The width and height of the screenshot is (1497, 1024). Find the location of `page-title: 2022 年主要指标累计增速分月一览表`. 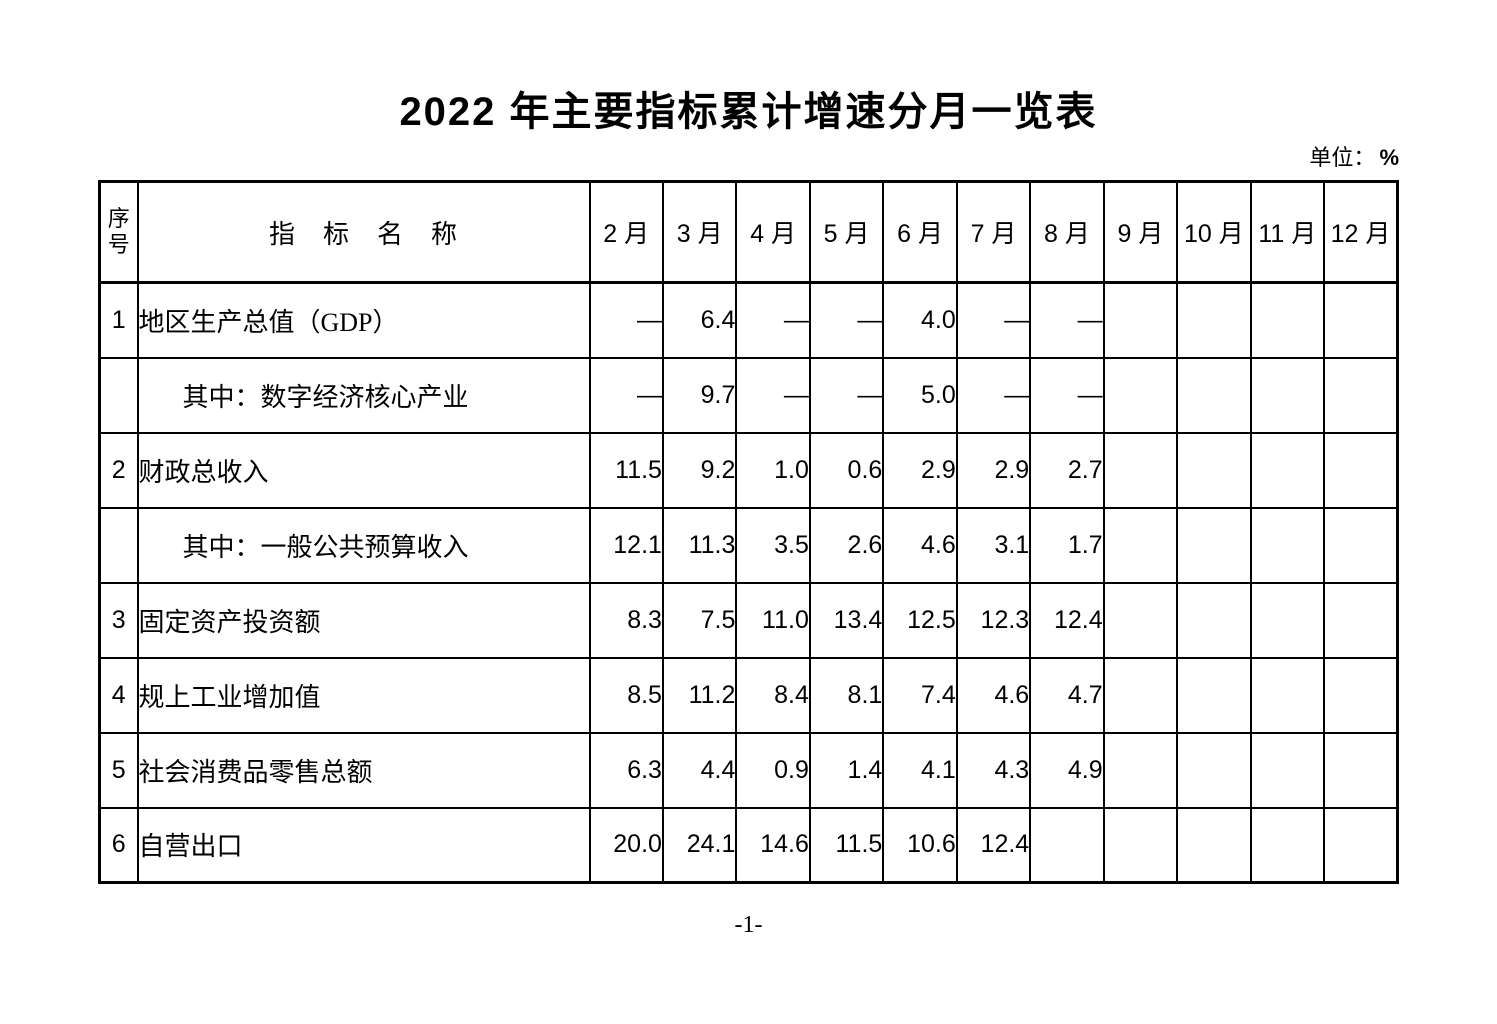

page-title: 2022 年主要指标累计增速分月一览表 is located at coordinates (748, 112).